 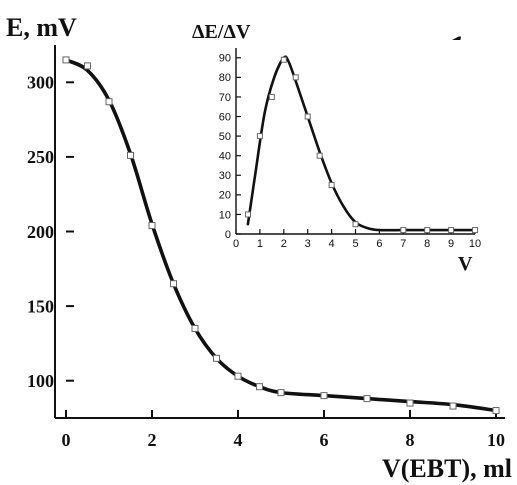 What do you see at coordinates (225, 176) in the screenshot?
I see `inset-y-tick-label: 30` at bounding box center [225, 176].